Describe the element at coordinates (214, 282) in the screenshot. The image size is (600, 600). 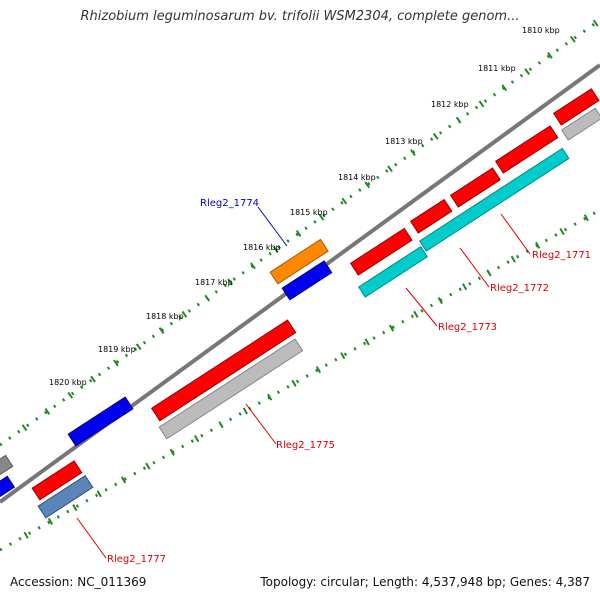
I see `ruler-tick-label: 1817 kbp` at that location.